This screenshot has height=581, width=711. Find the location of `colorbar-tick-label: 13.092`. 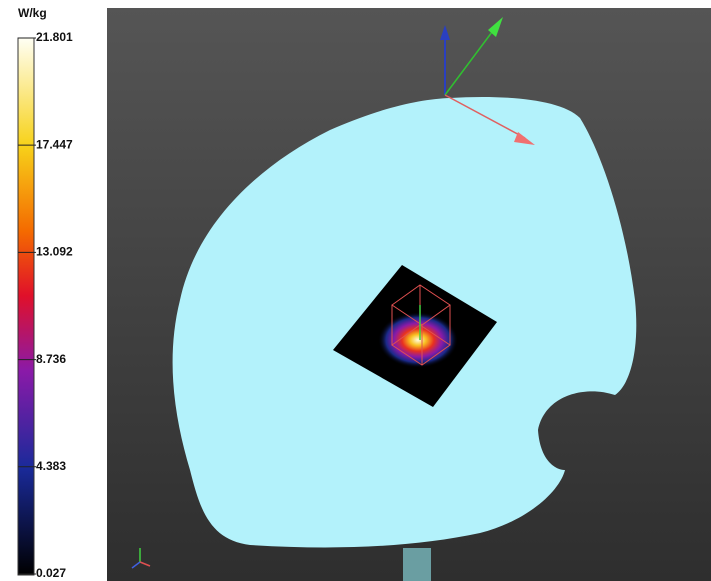

colorbar-tick-label: 13.092 is located at coordinates (54, 252).